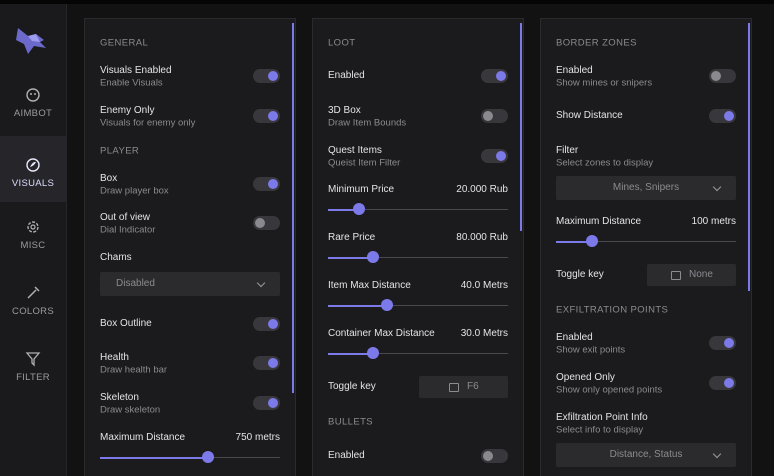  What do you see at coordinates (114, 357) in the screenshot?
I see `setting-label: Health` at bounding box center [114, 357].